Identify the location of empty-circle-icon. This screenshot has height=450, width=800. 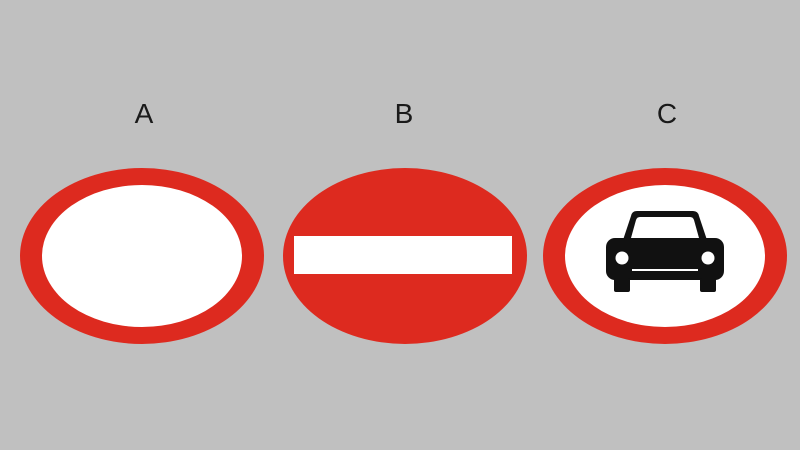
(142, 256).